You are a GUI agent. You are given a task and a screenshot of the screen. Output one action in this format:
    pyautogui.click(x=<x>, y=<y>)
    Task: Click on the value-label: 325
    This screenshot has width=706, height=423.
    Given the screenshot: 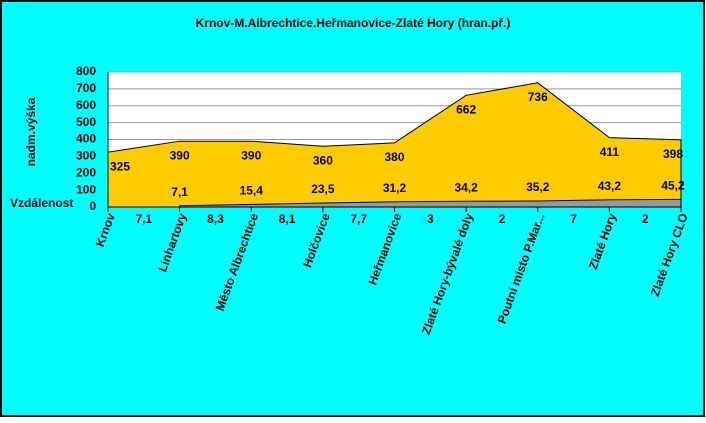 What is the action you would take?
    pyautogui.click(x=120, y=166)
    